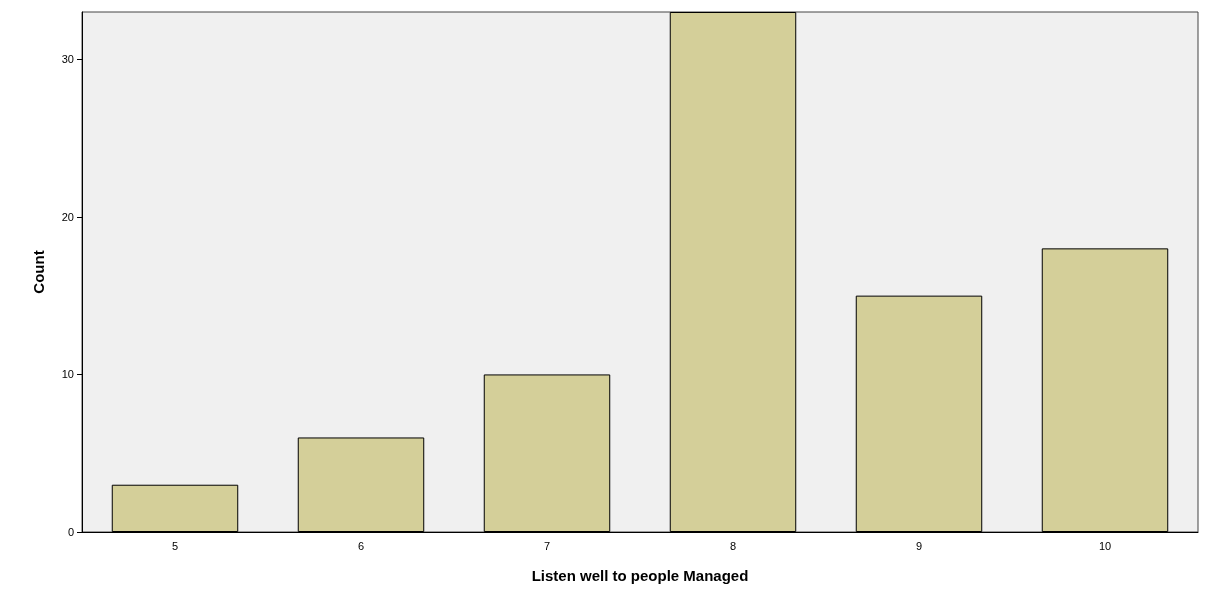 The image size is (1205, 595). What do you see at coordinates (640, 575) in the screenshot?
I see `x-axis-title: Listen well to people Managed` at bounding box center [640, 575].